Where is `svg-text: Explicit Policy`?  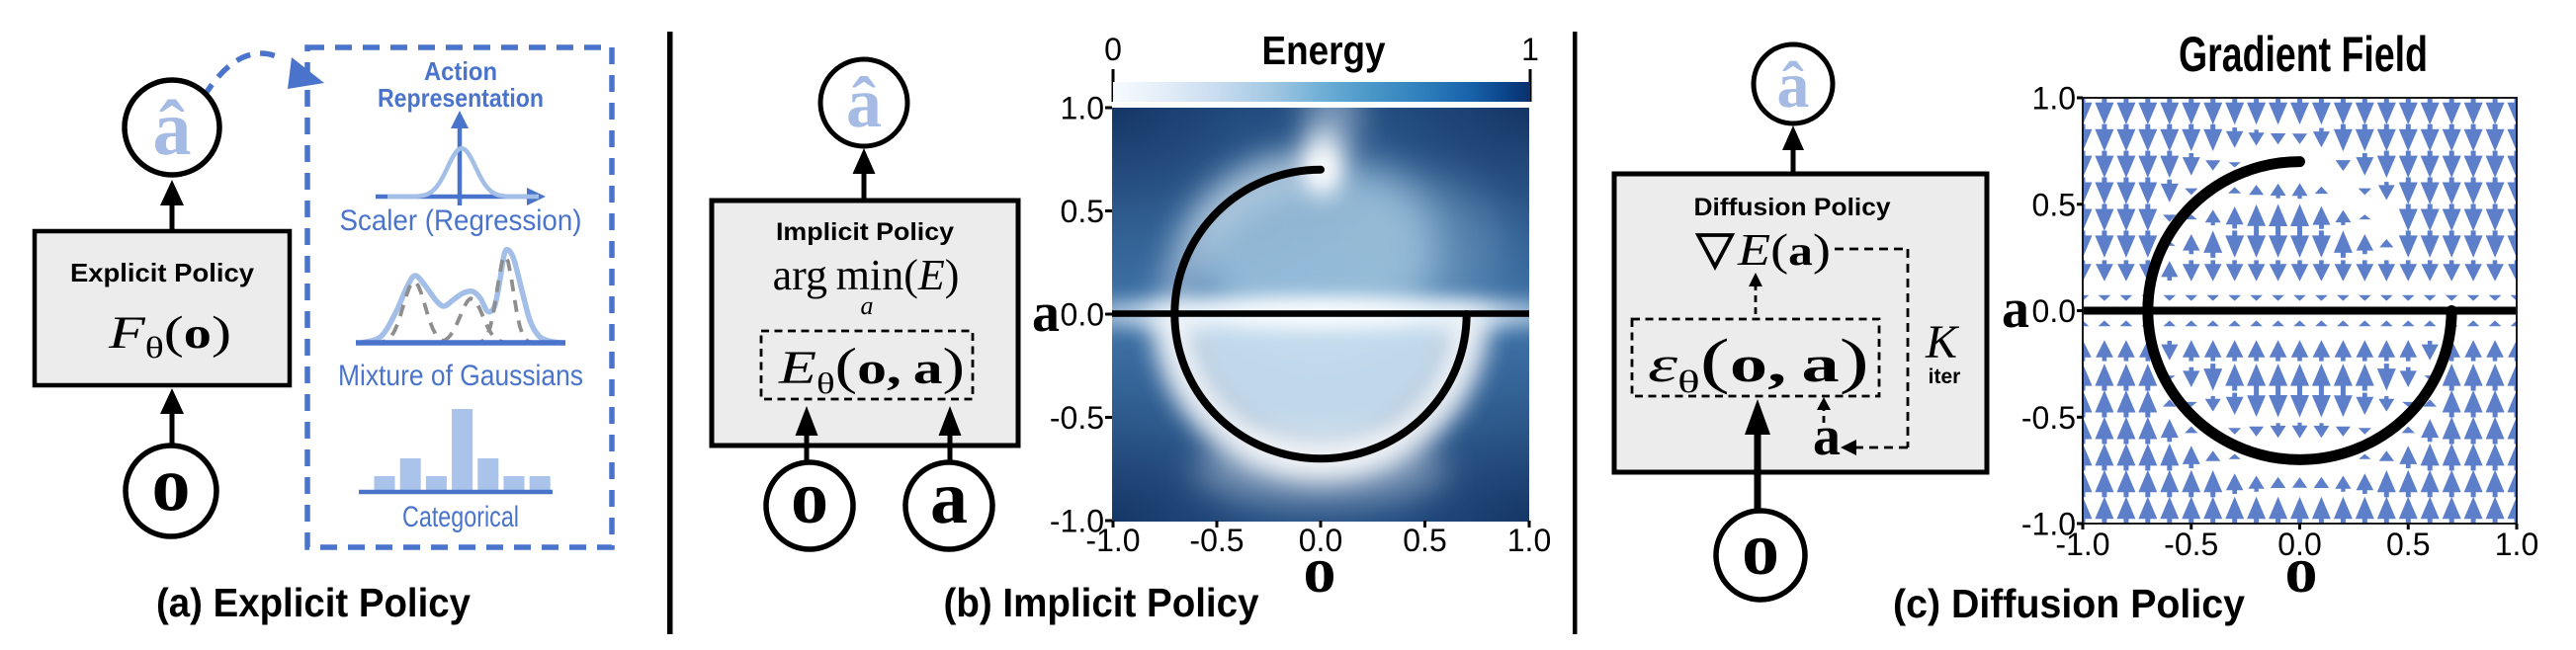 svg-text: Explicit Policy is located at coordinates (162, 272).